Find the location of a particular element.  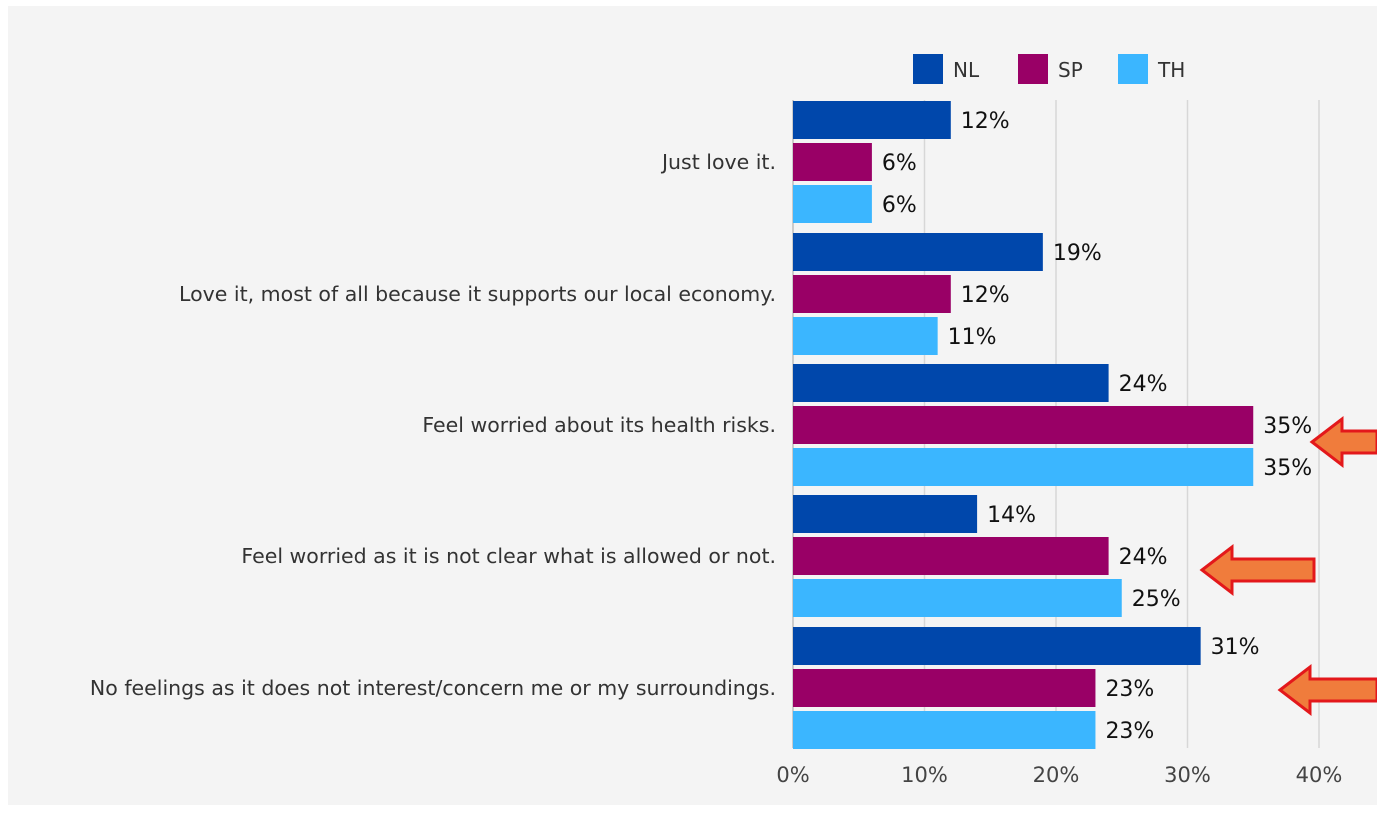

legend-label: TH is located at coordinates (1171, 70).